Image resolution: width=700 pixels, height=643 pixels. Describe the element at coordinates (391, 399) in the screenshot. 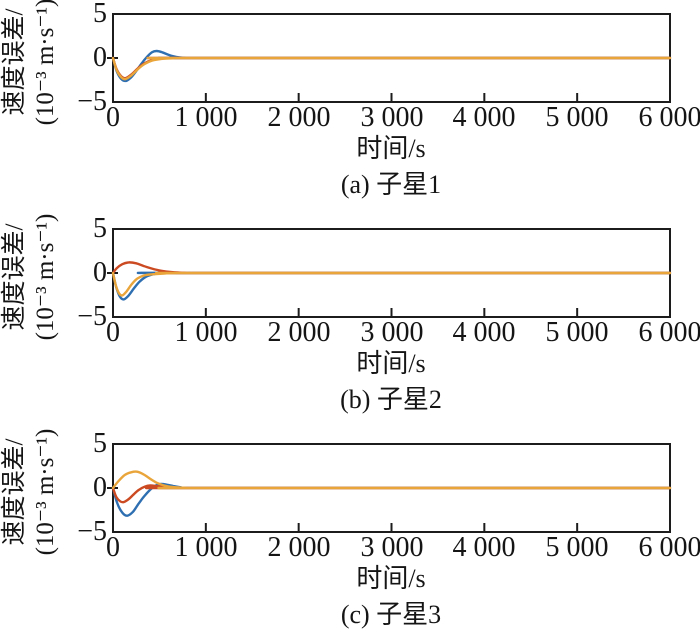

I see `subplot-caption: (b) 子星2` at that location.